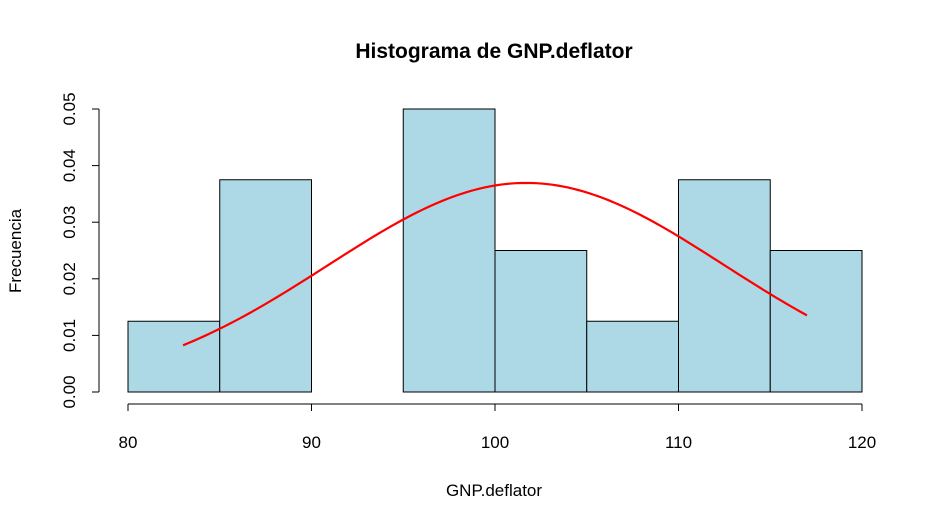  What do you see at coordinates (494, 490) in the screenshot?
I see `x-axis-label: GNP.deflator` at bounding box center [494, 490].